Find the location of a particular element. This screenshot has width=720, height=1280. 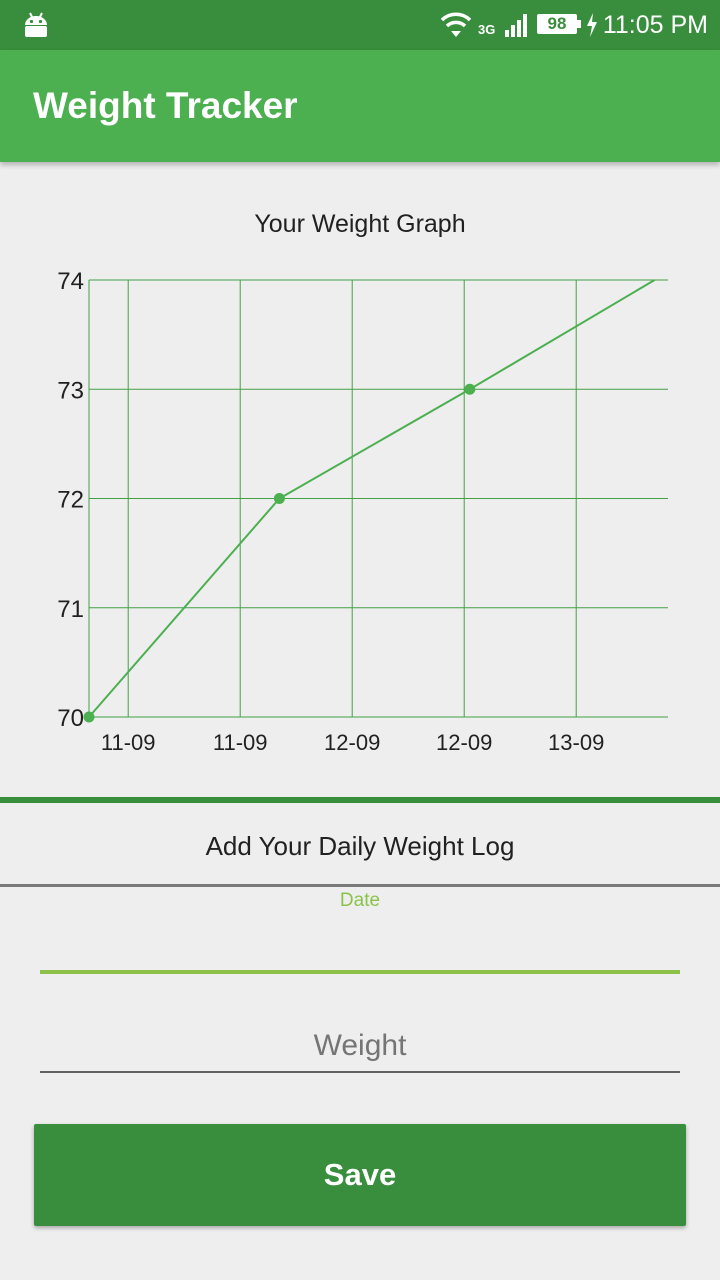

date-underline is located at coordinates (360, 972).